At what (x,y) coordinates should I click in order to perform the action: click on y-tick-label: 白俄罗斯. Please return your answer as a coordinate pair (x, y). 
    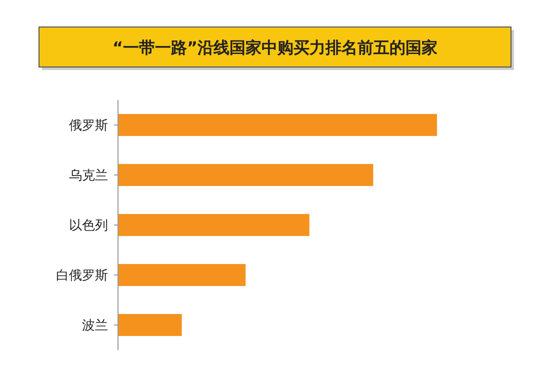
    Looking at the image, I should click on (82, 276).